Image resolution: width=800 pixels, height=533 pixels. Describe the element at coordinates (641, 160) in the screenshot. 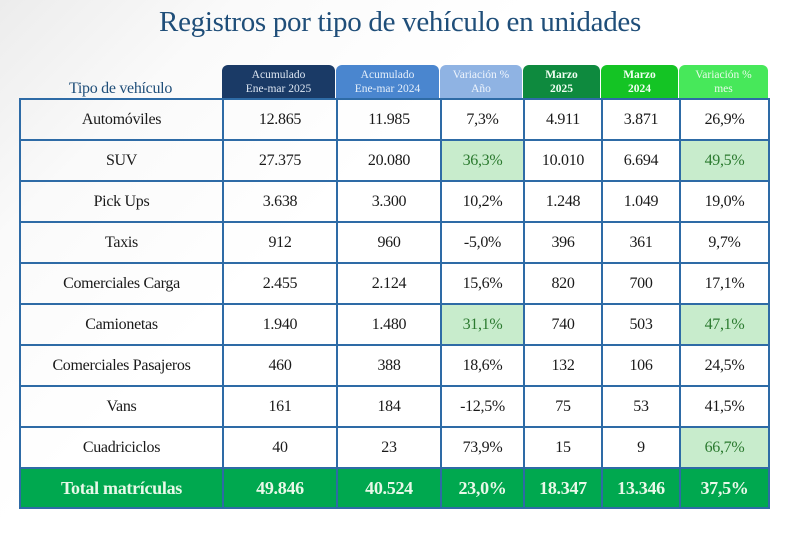

I see `marzo-2024-cell: 6.694` at that location.